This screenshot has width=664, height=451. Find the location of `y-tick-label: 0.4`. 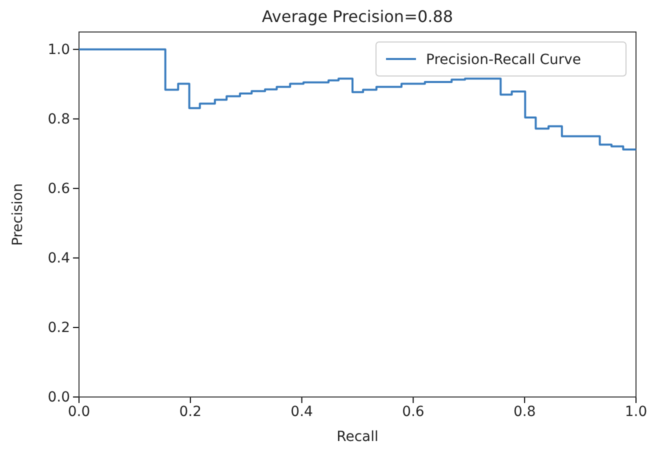

y-tick-label: 0.4 is located at coordinates (59, 258).